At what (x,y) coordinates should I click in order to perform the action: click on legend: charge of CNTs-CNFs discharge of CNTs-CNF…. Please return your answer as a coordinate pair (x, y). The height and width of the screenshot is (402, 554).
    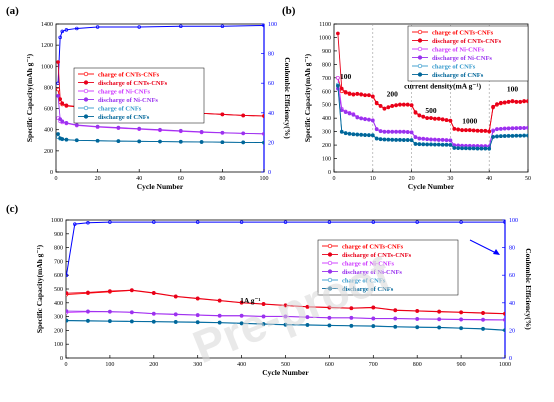
    Looking at the image, I should click on (139, 95).